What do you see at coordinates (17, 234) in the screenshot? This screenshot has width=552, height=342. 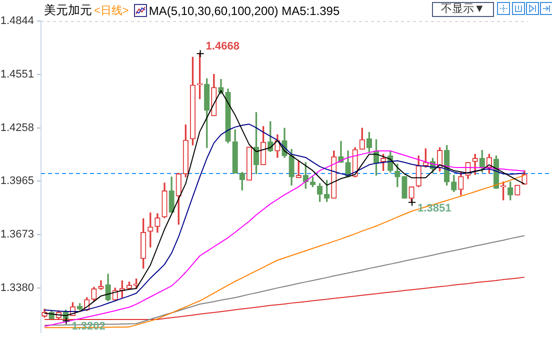 I see `y-tick-label: 1.3673` at bounding box center [17, 234].